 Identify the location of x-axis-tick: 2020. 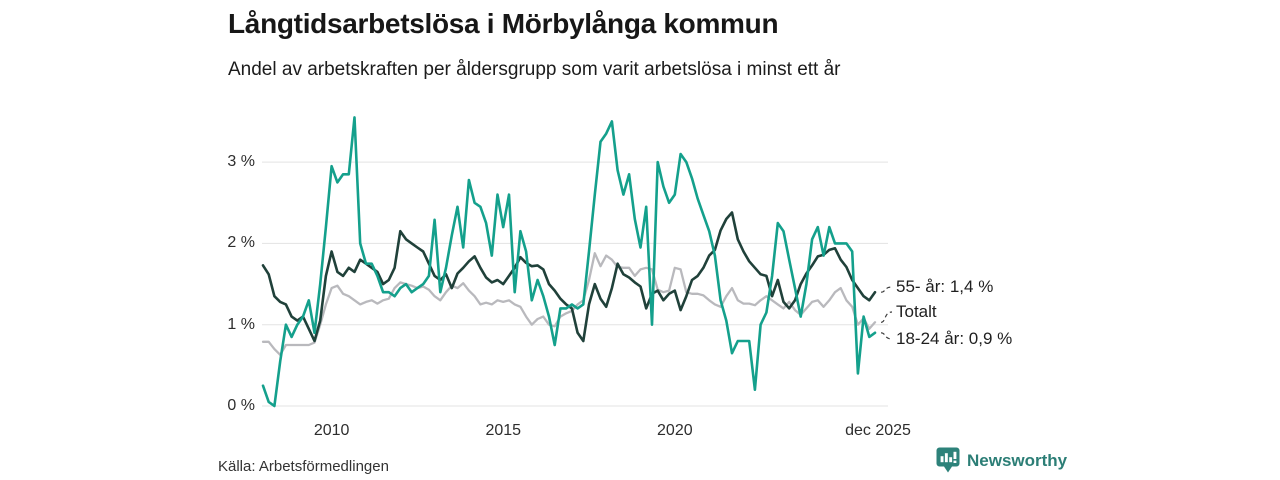
(675, 430).